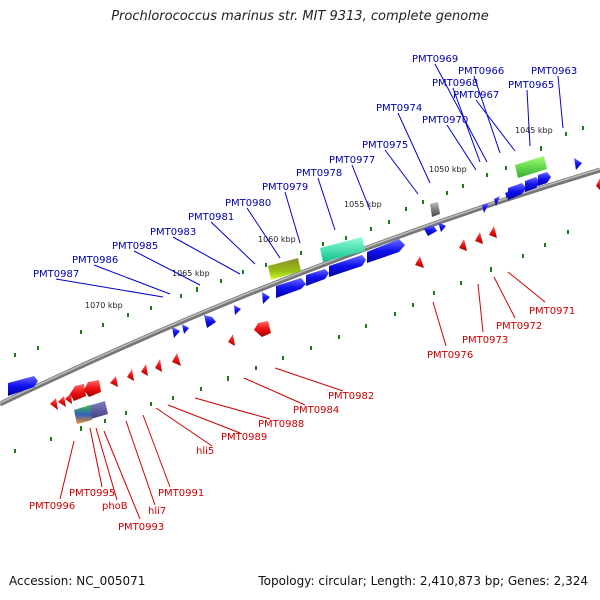 The width and height of the screenshot is (600, 600). I want to click on gene-label: PMT0976, so click(450, 355).